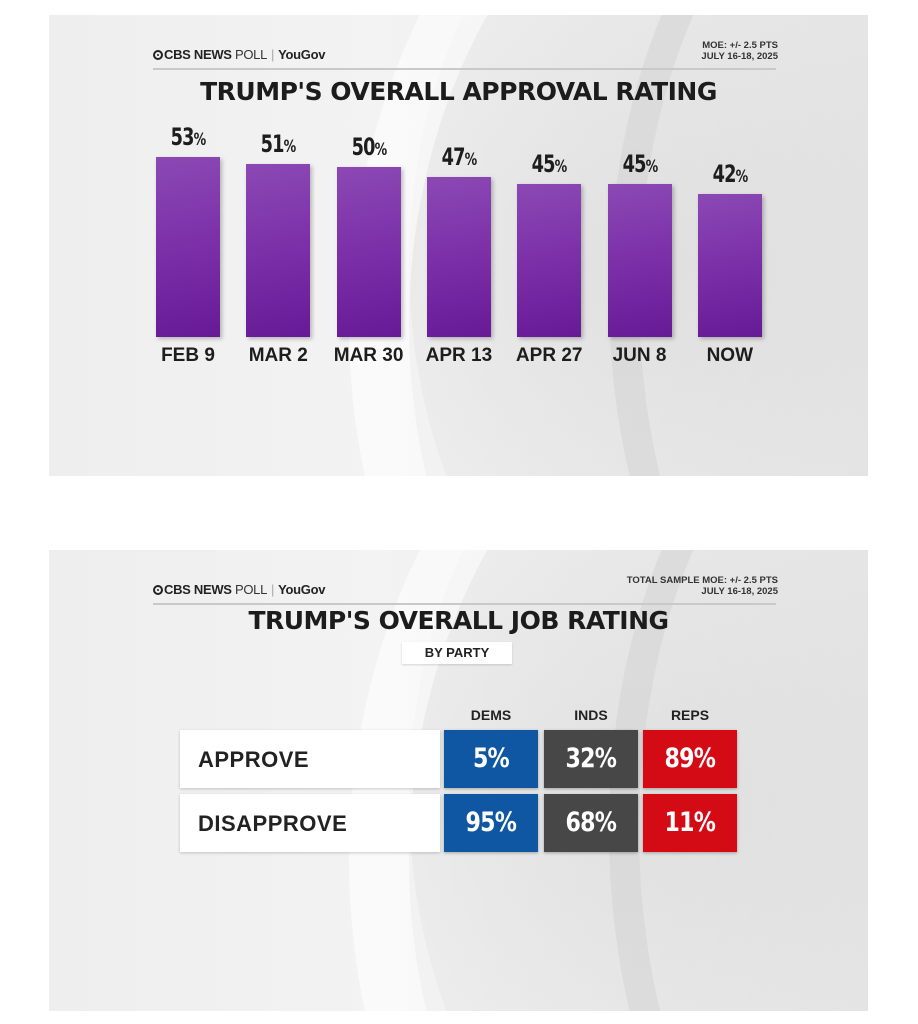 The width and height of the screenshot is (918, 1024). I want to click on value-label: 50%, so click(369, 147).